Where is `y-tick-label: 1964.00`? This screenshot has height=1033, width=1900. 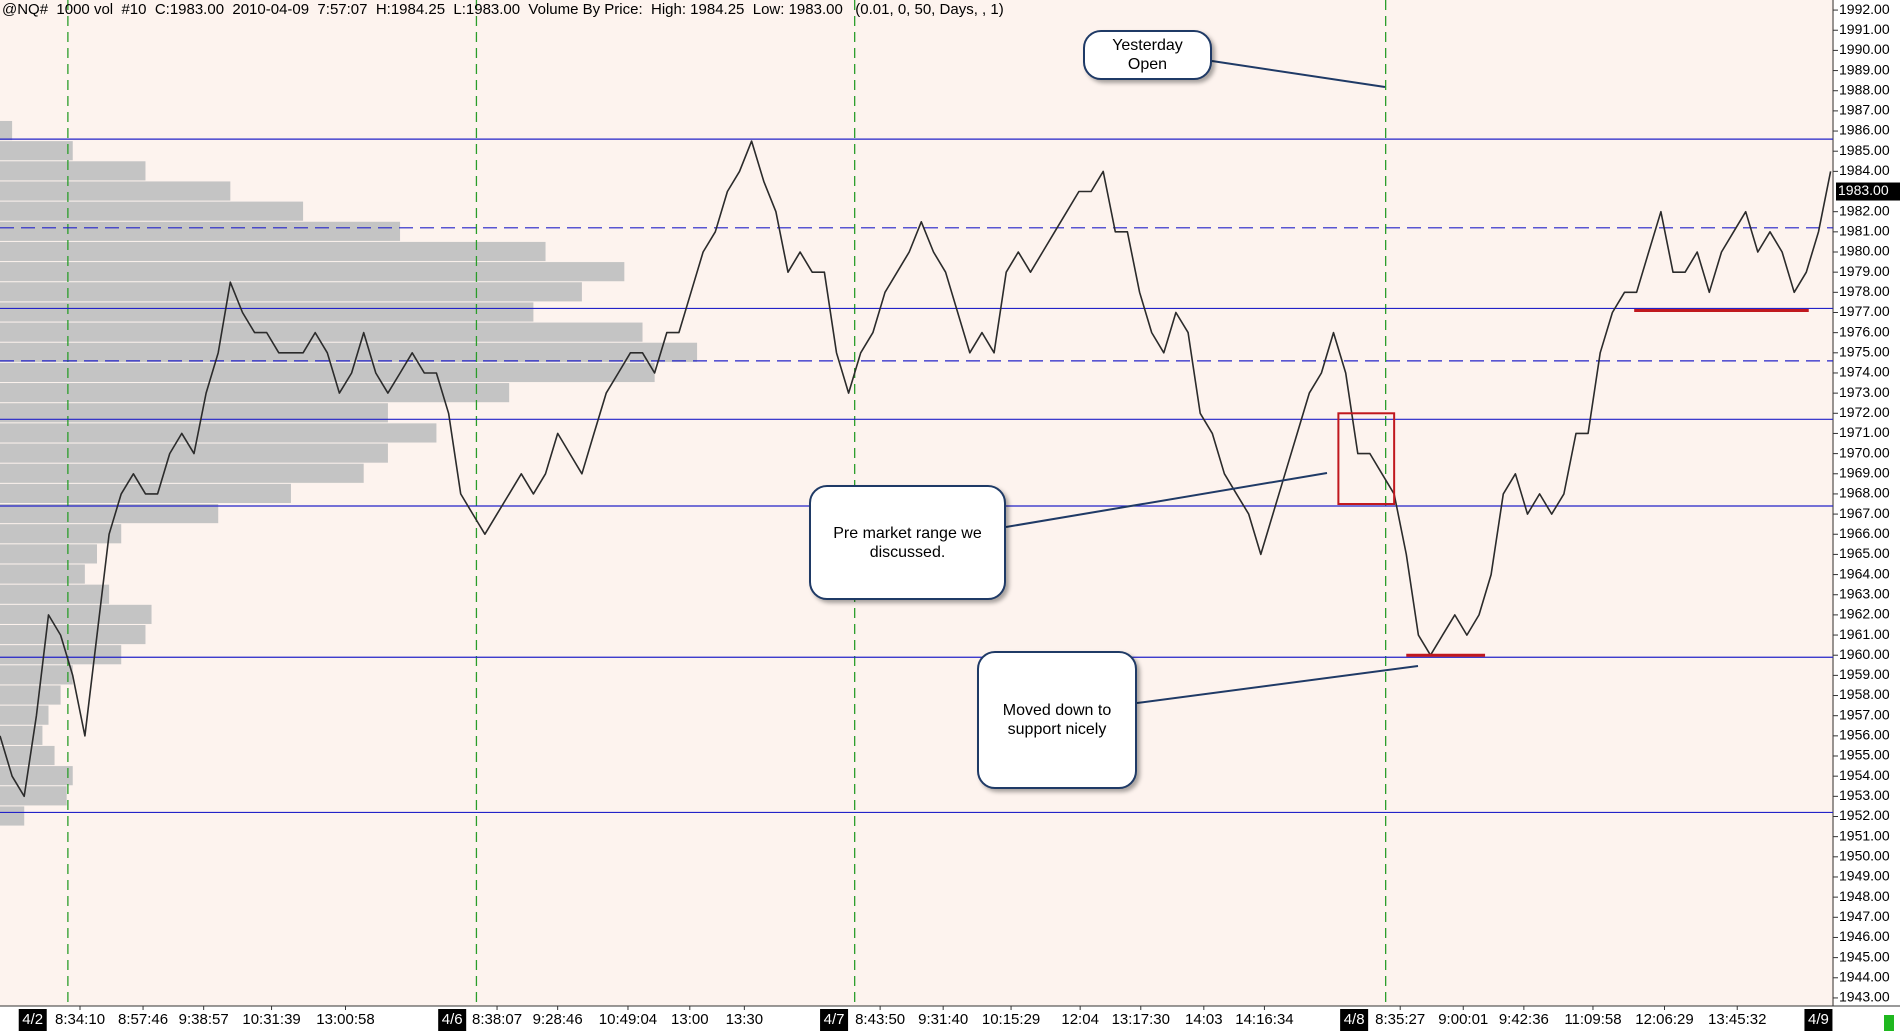
y-tick-label: 1964.00 is located at coordinates (1864, 573).